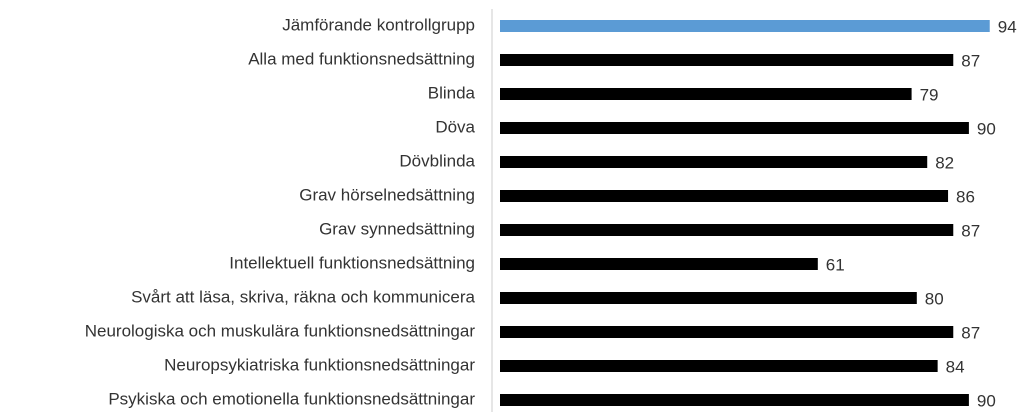 The height and width of the screenshot is (412, 1027). What do you see at coordinates (319, 364) in the screenshot?
I see `category-label: Neuropsykiatriska funktionsnedsättningar` at bounding box center [319, 364].